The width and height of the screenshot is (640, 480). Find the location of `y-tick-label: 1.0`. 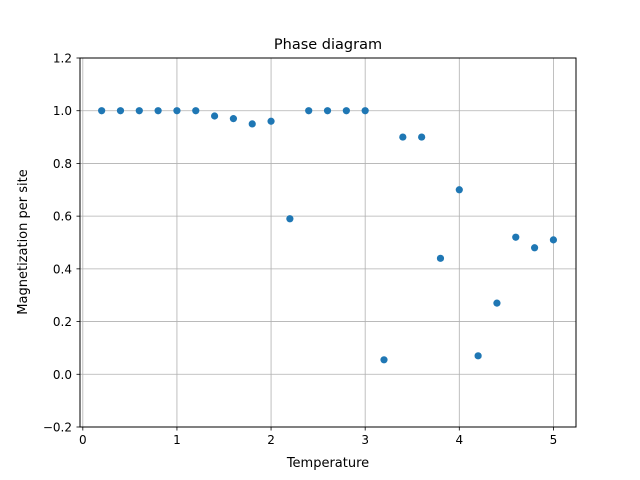

y-tick-label: 1.0 is located at coordinates (62, 111).